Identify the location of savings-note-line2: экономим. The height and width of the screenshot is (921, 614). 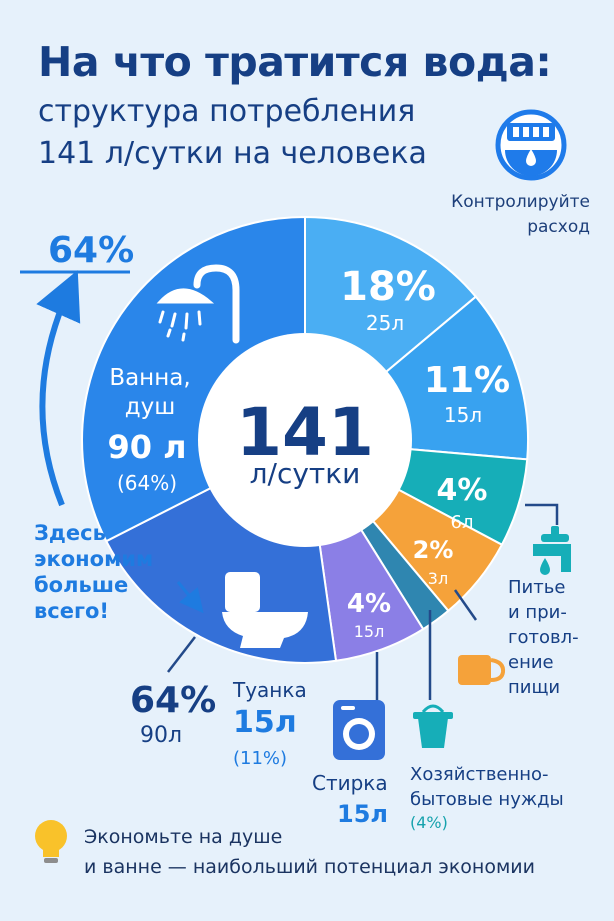
(94, 559).